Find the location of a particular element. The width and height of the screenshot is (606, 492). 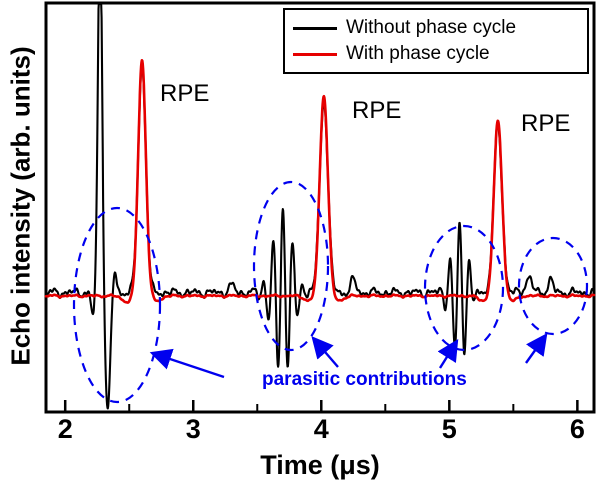

rpe-label-3: RPE is located at coordinates (546, 123).